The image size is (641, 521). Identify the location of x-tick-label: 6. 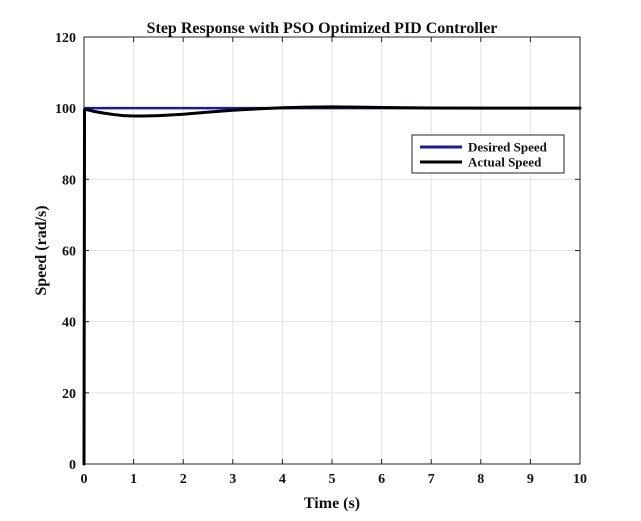
(381, 479).